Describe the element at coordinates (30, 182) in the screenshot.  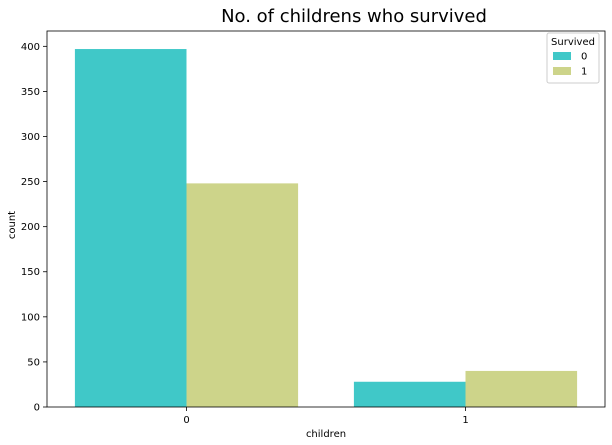
I see `y-tick-label: 250` at that location.